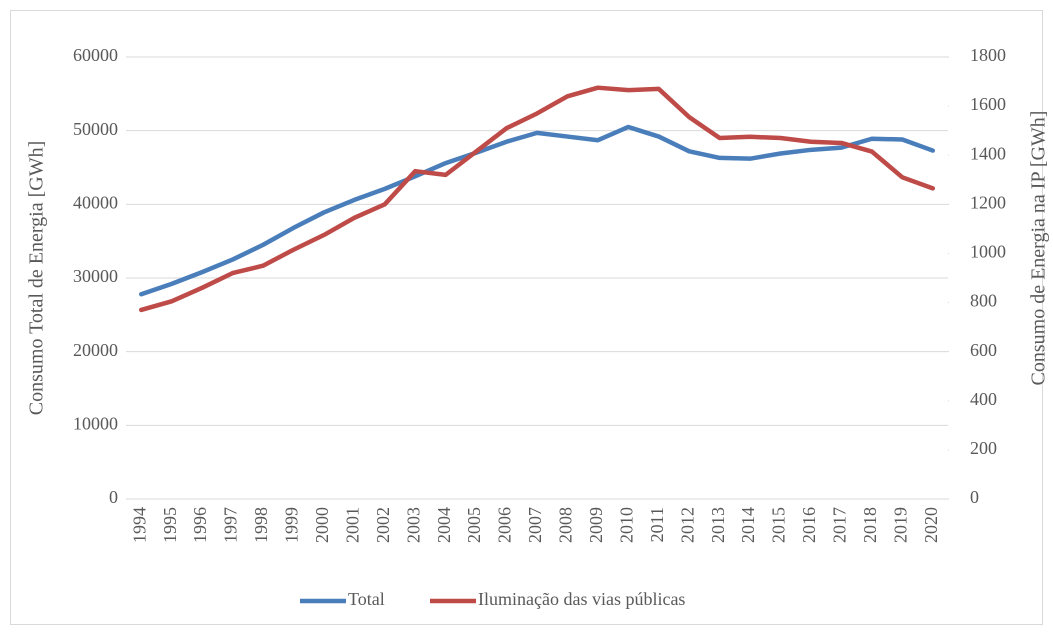 Image resolution: width=1053 pixels, height=635 pixels. I want to click on x-tick-label: 2010, so click(626, 525).